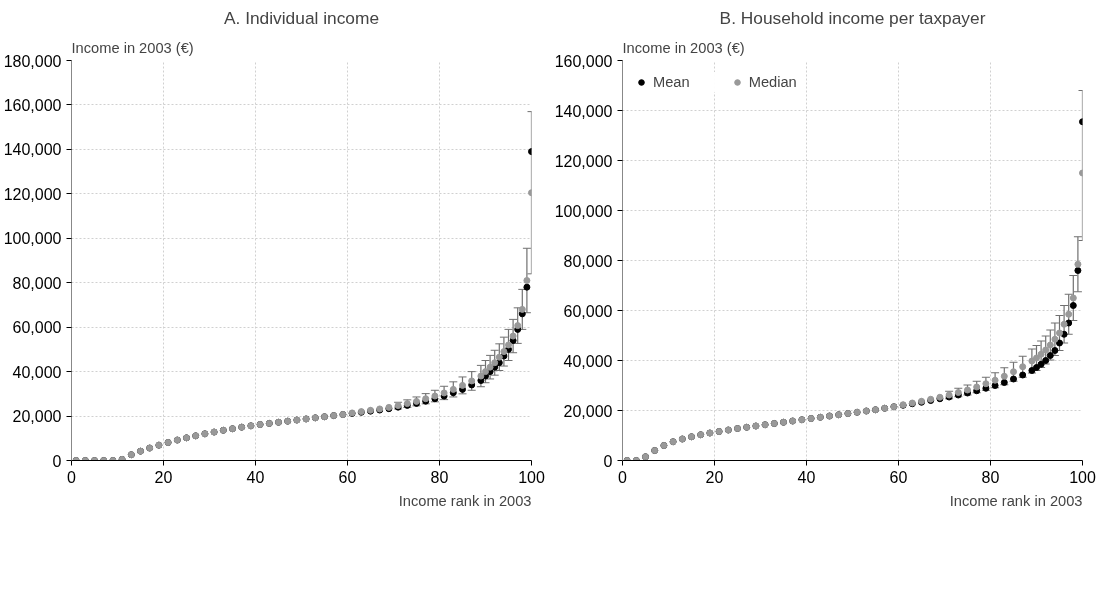 The height and width of the screenshot is (607, 1120). I want to click on chart-title: B. Household income per taxpayer, so click(852, 17).